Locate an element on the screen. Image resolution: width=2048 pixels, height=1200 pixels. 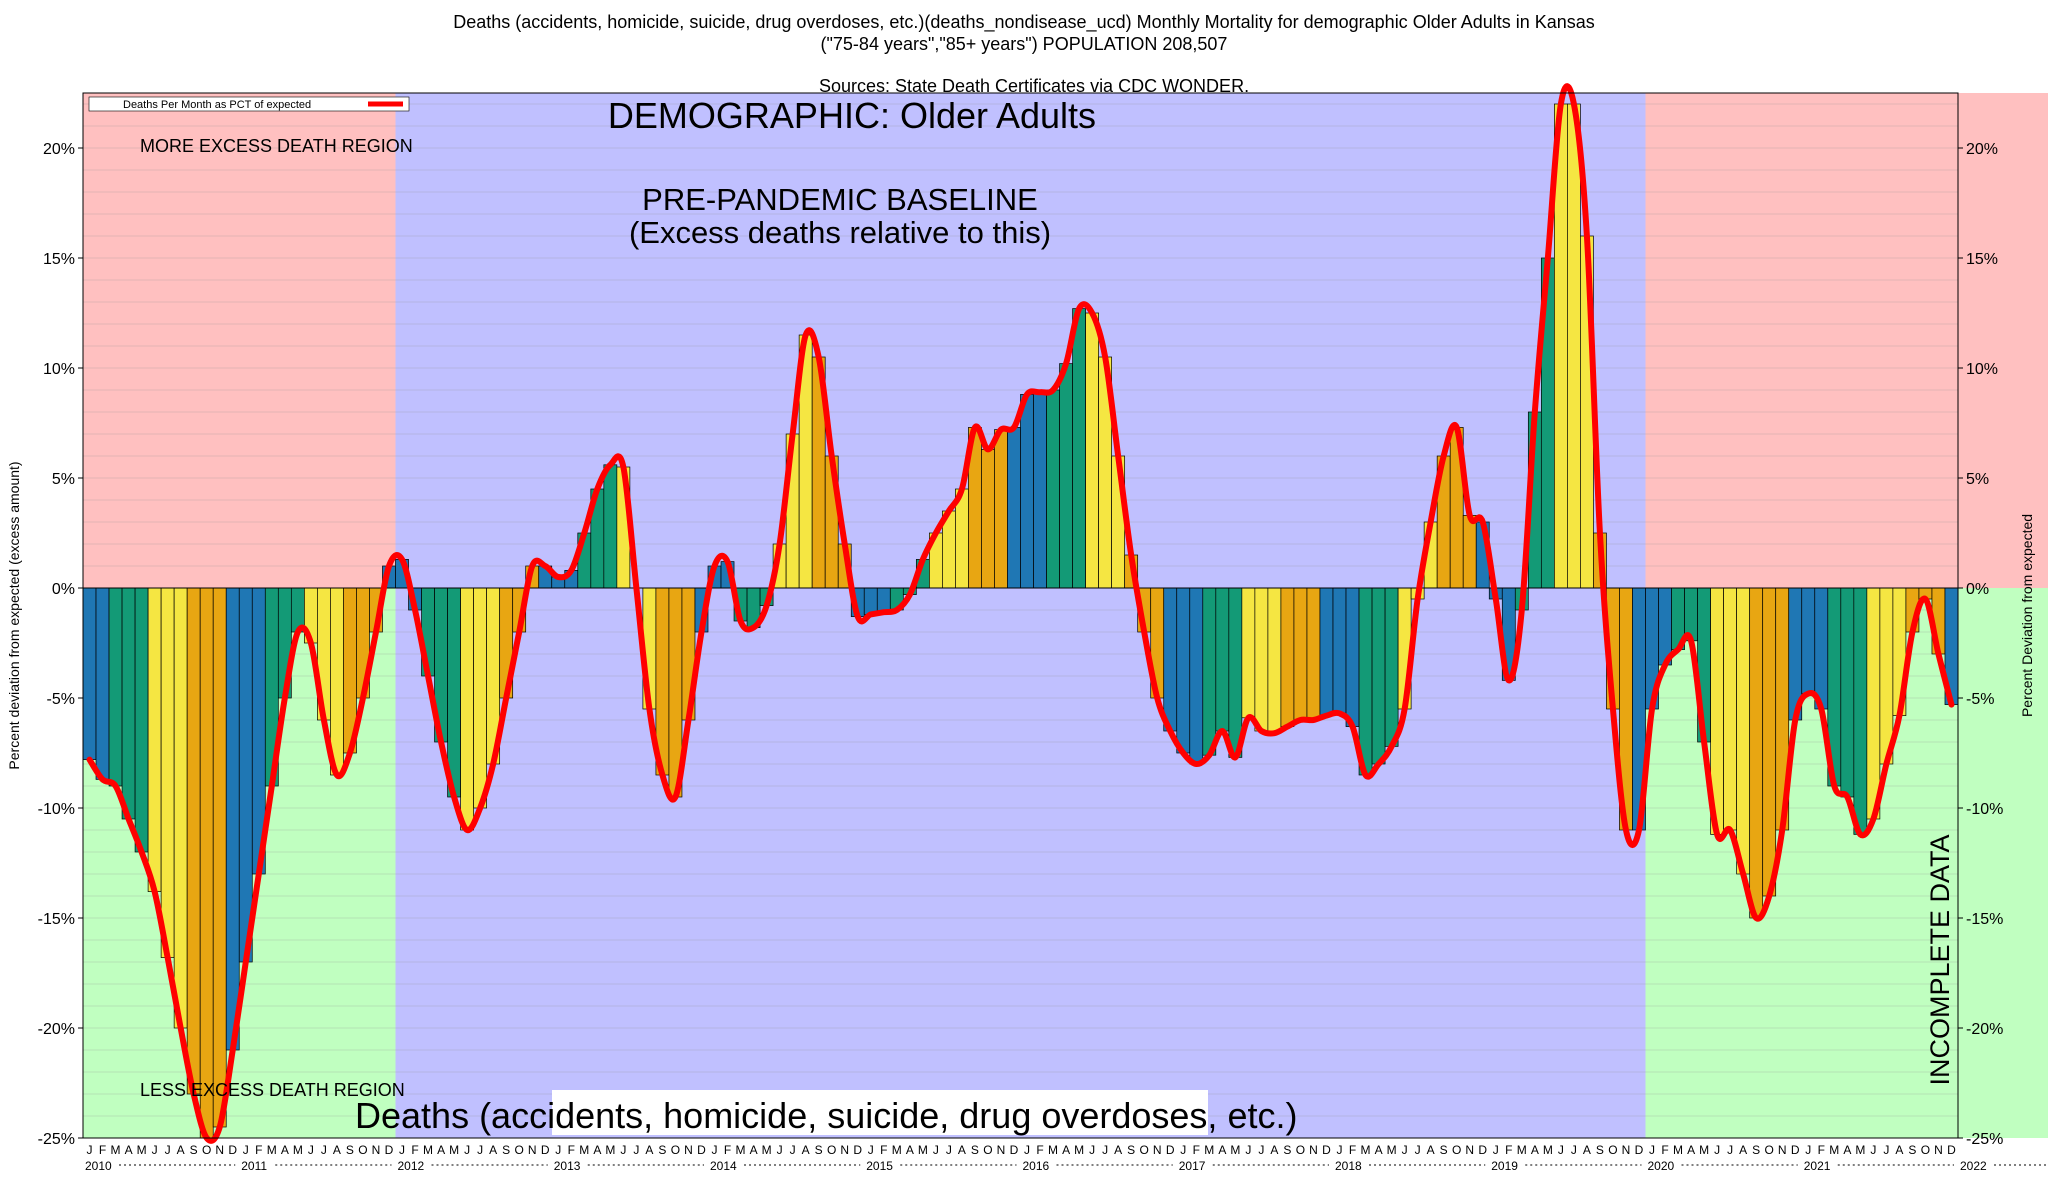
y-tick-label-right: -5% is located at coordinates (1980, 699).